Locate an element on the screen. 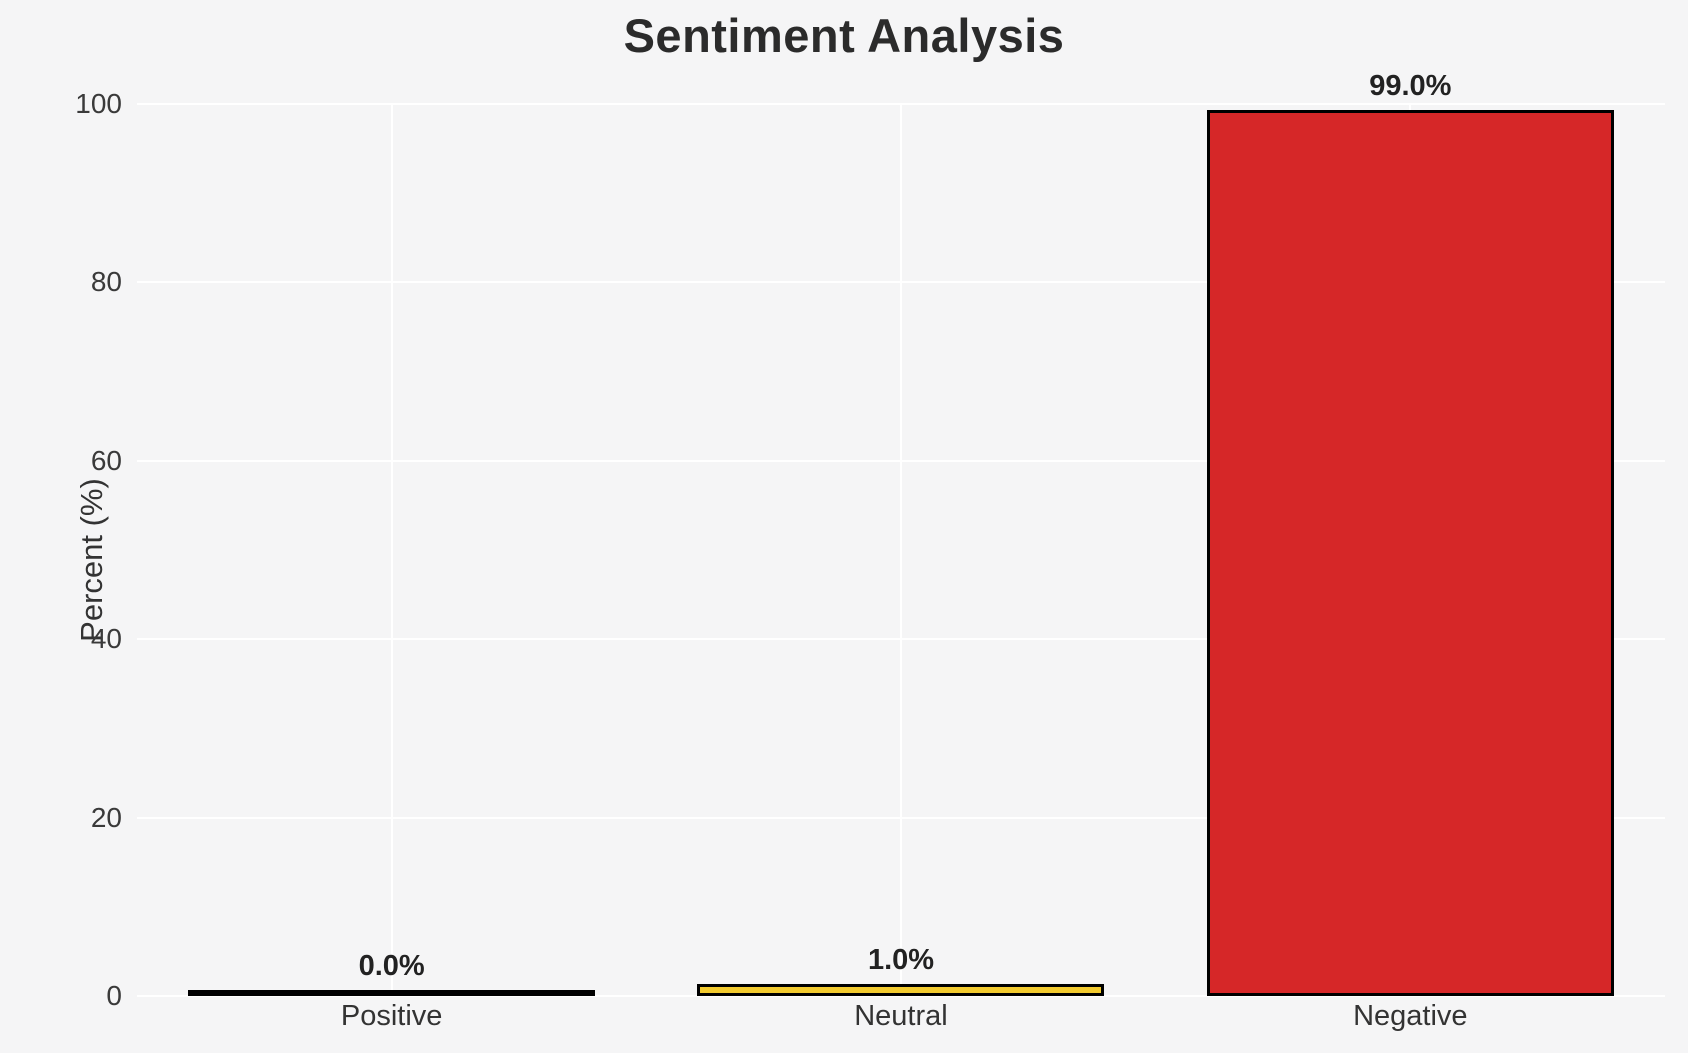  bar-neutral is located at coordinates (901, 990).